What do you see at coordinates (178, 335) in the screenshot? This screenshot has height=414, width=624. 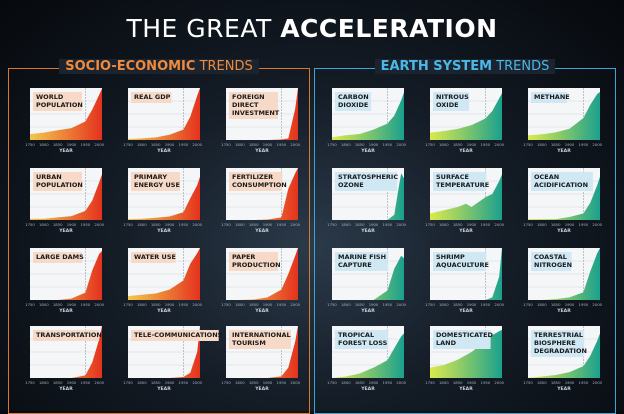 I see `chart-title-line: TELE-COMMUNICATIONS` at bounding box center [178, 335].